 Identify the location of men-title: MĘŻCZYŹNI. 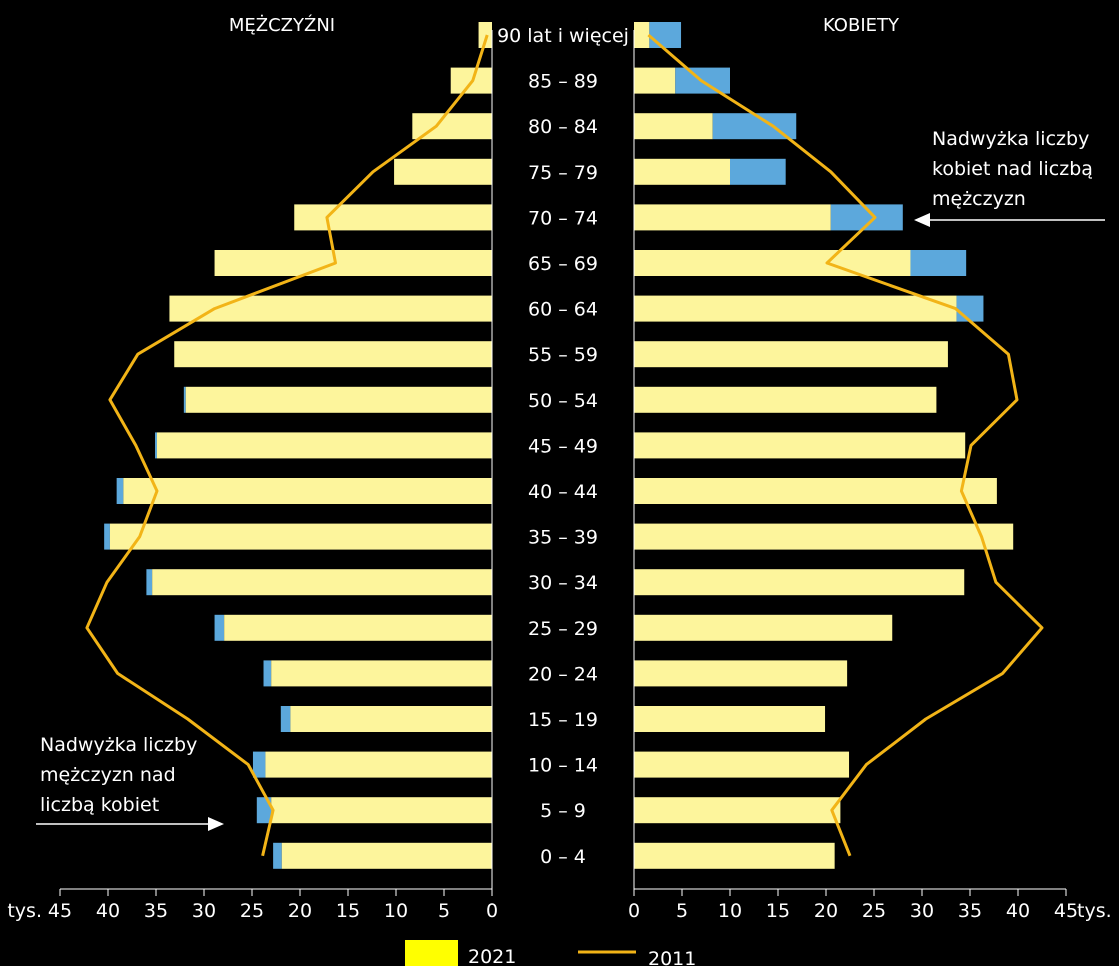
(282, 25).